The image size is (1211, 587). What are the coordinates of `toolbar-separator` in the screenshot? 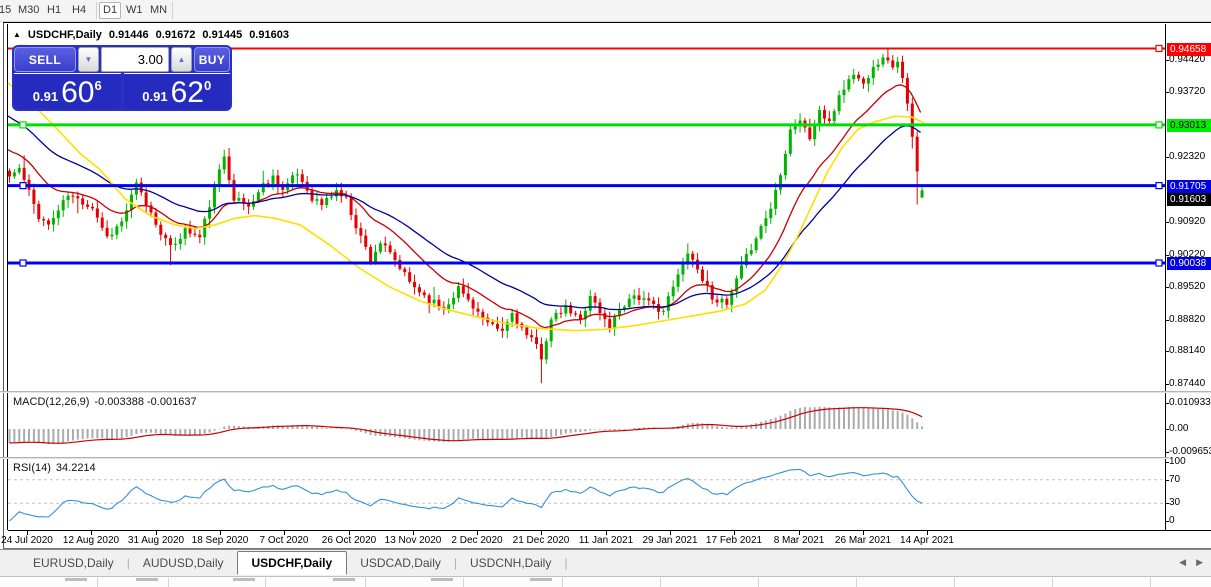 It's located at (96, 10).